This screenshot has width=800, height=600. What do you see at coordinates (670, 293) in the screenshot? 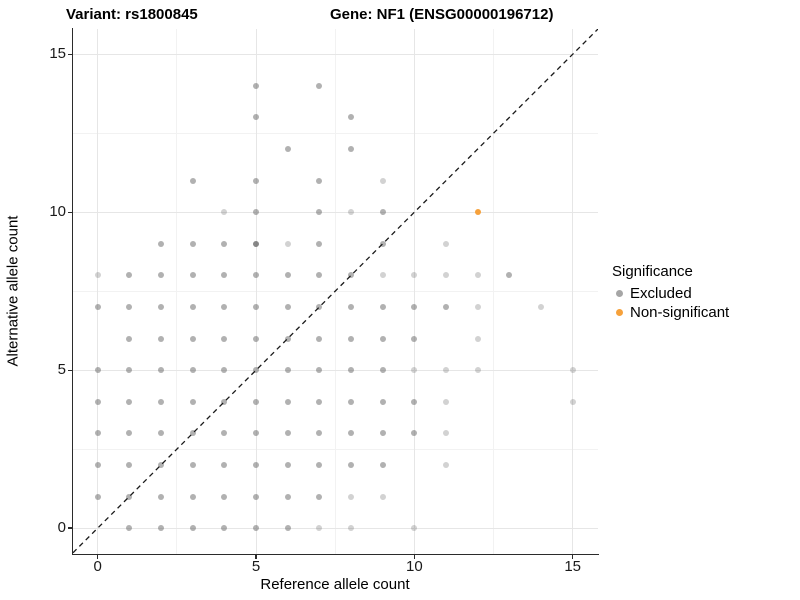
I see `legend-item-excluded: Excluded` at bounding box center [670, 293].